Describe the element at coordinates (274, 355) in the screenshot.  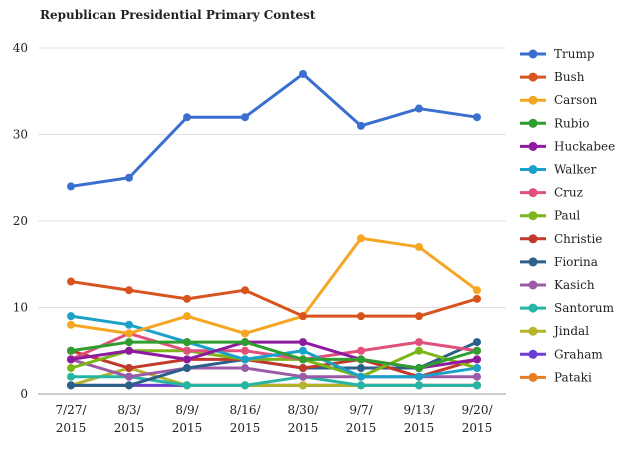
I see `series-line-rubio` at that location.